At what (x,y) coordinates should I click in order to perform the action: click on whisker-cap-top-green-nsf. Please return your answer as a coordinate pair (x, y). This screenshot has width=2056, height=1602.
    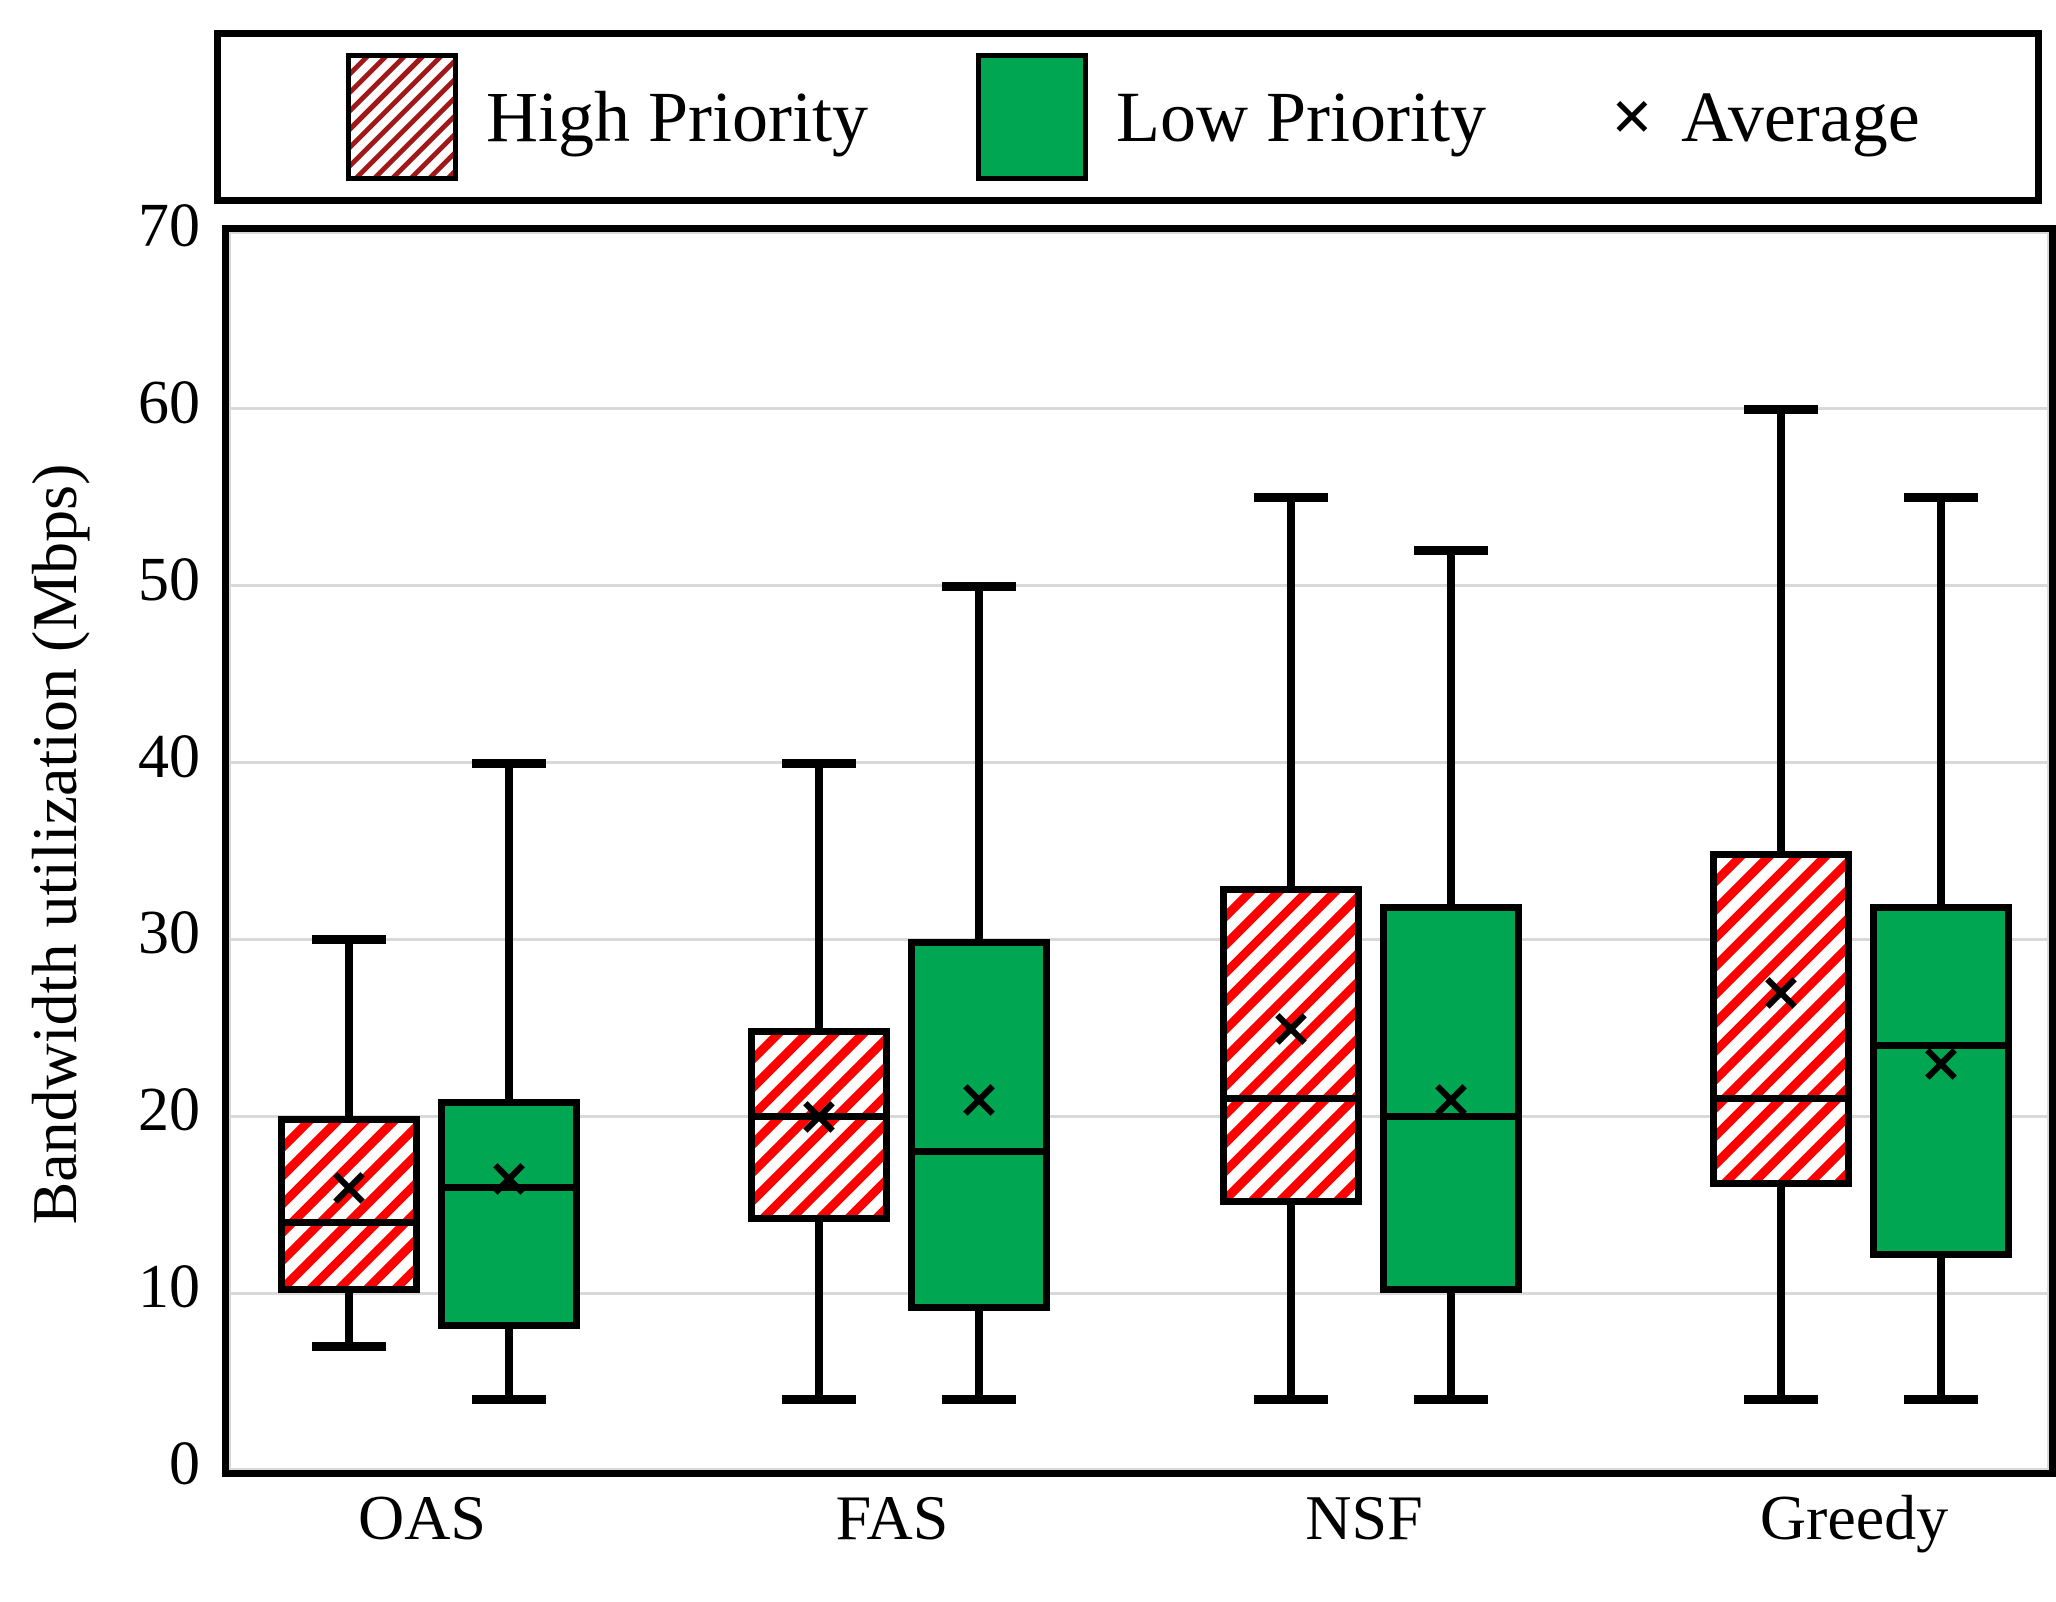
    Looking at the image, I should click on (1451, 551).